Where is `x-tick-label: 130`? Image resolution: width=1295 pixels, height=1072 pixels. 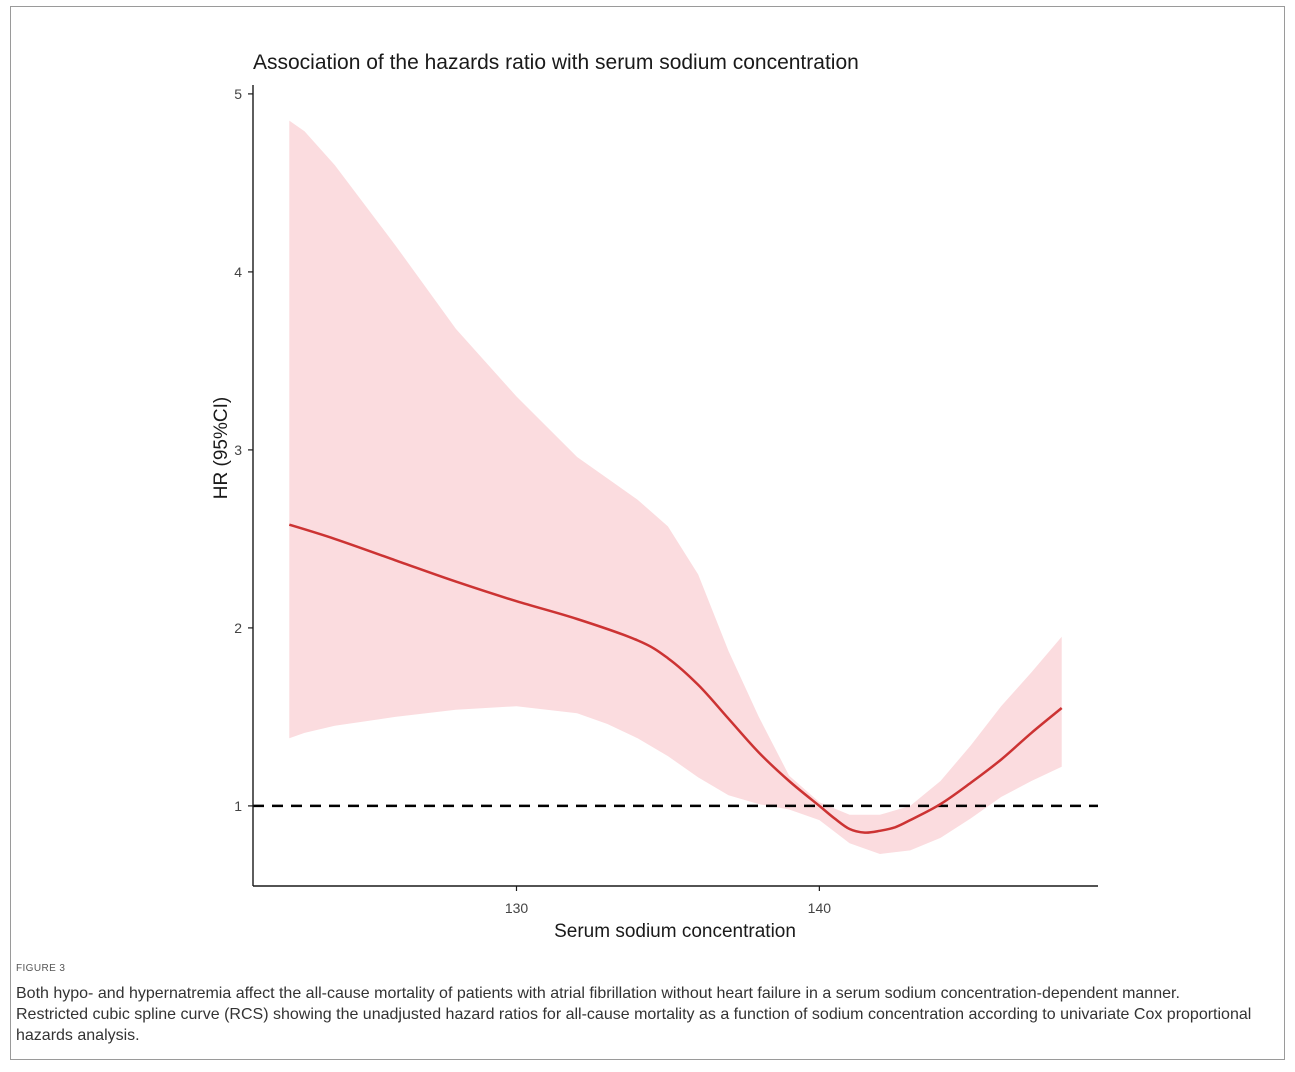 x-tick-label: 130 is located at coordinates (517, 908).